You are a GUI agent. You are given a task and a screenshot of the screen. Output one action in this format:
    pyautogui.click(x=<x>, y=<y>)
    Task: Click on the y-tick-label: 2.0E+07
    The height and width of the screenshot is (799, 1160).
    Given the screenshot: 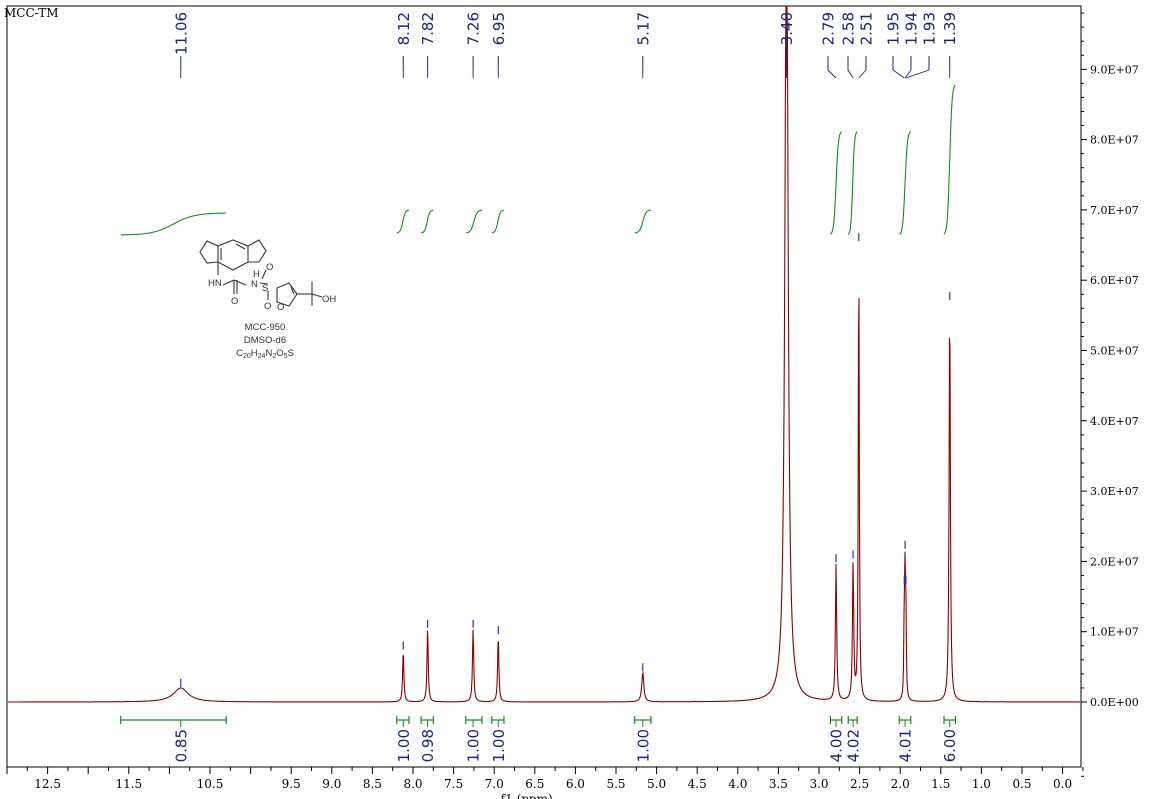 What is the action you would take?
    pyautogui.click(x=1114, y=561)
    